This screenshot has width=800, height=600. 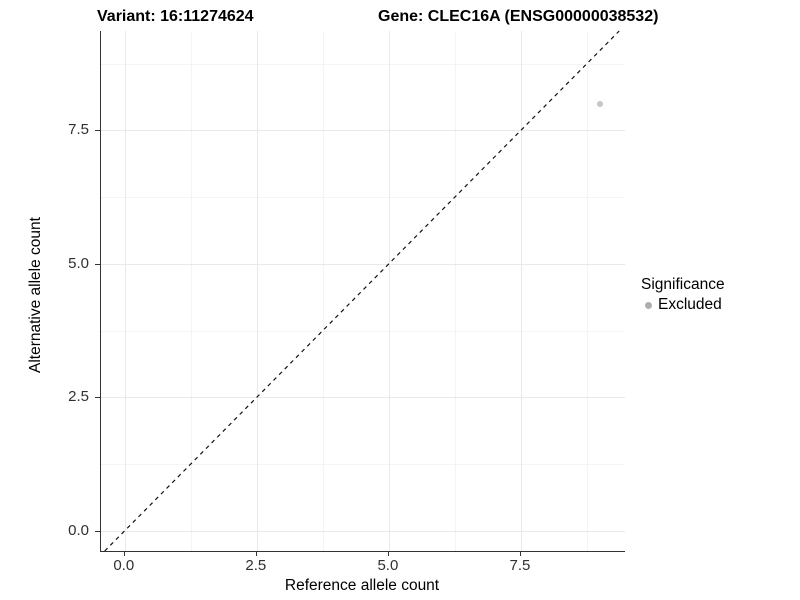 What do you see at coordinates (35, 295) in the screenshot?
I see `y-axis-title: Alternative allele count` at bounding box center [35, 295].